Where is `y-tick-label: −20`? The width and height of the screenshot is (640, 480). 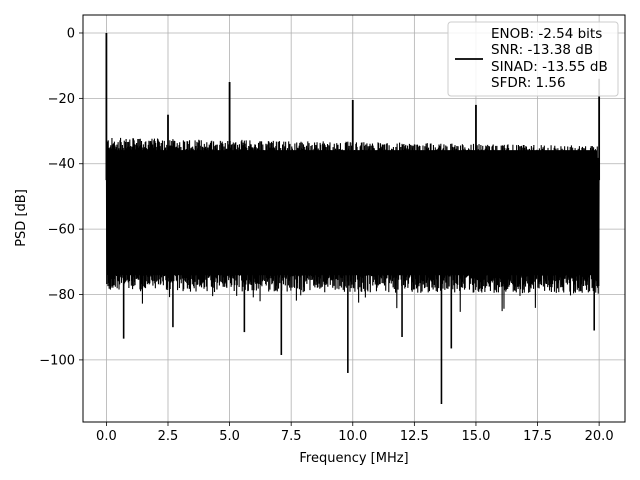
y-tick-label: −20 is located at coordinates (61, 99).